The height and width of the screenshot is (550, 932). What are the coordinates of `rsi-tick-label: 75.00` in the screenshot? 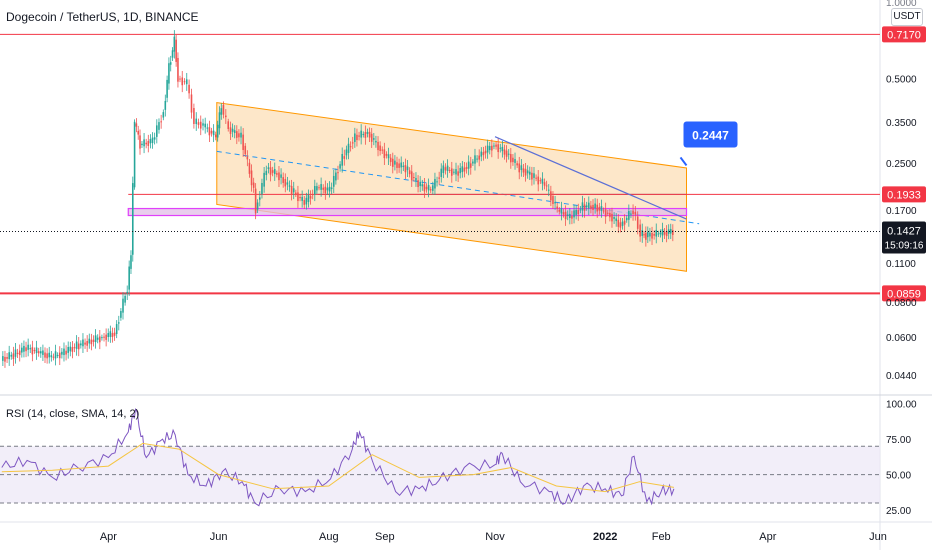 It's located at (898, 440).